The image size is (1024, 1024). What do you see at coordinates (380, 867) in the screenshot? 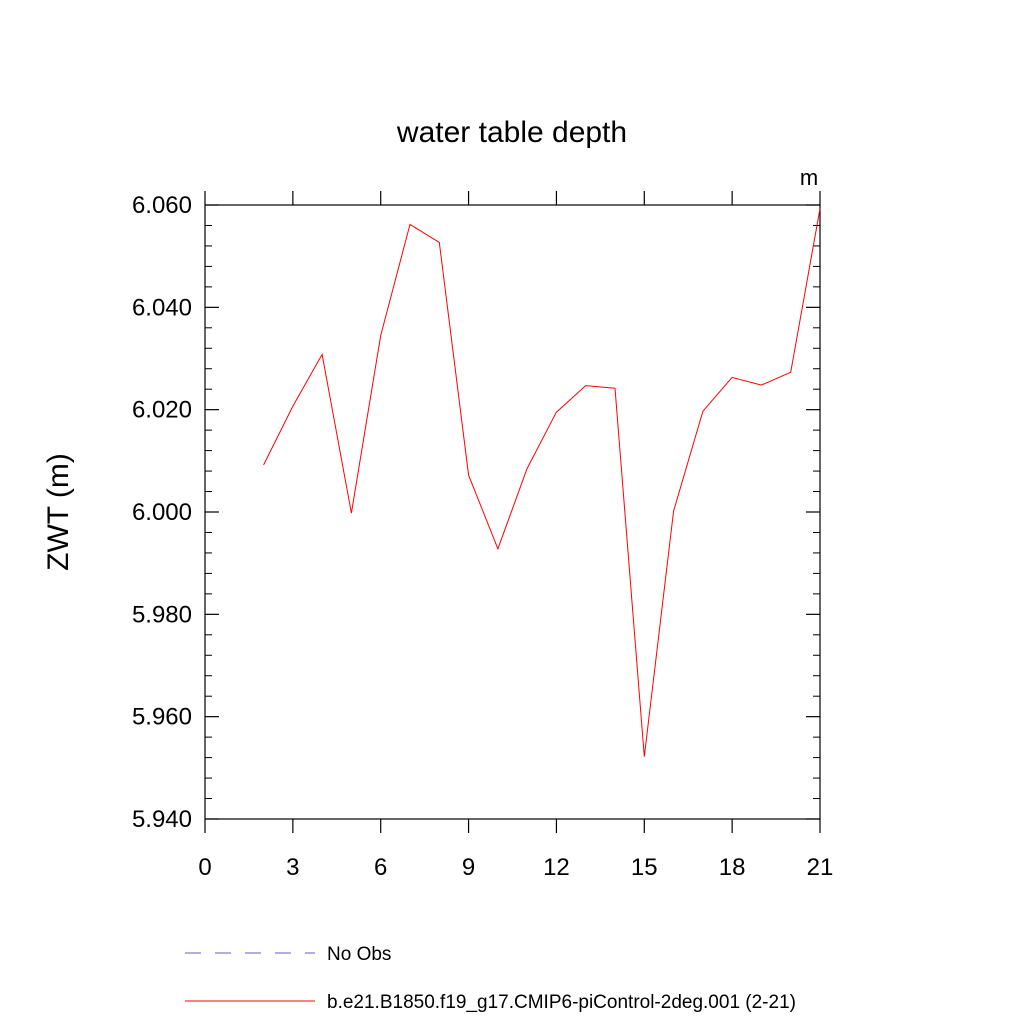
I see `x-tick-label: 6` at bounding box center [380, 867].